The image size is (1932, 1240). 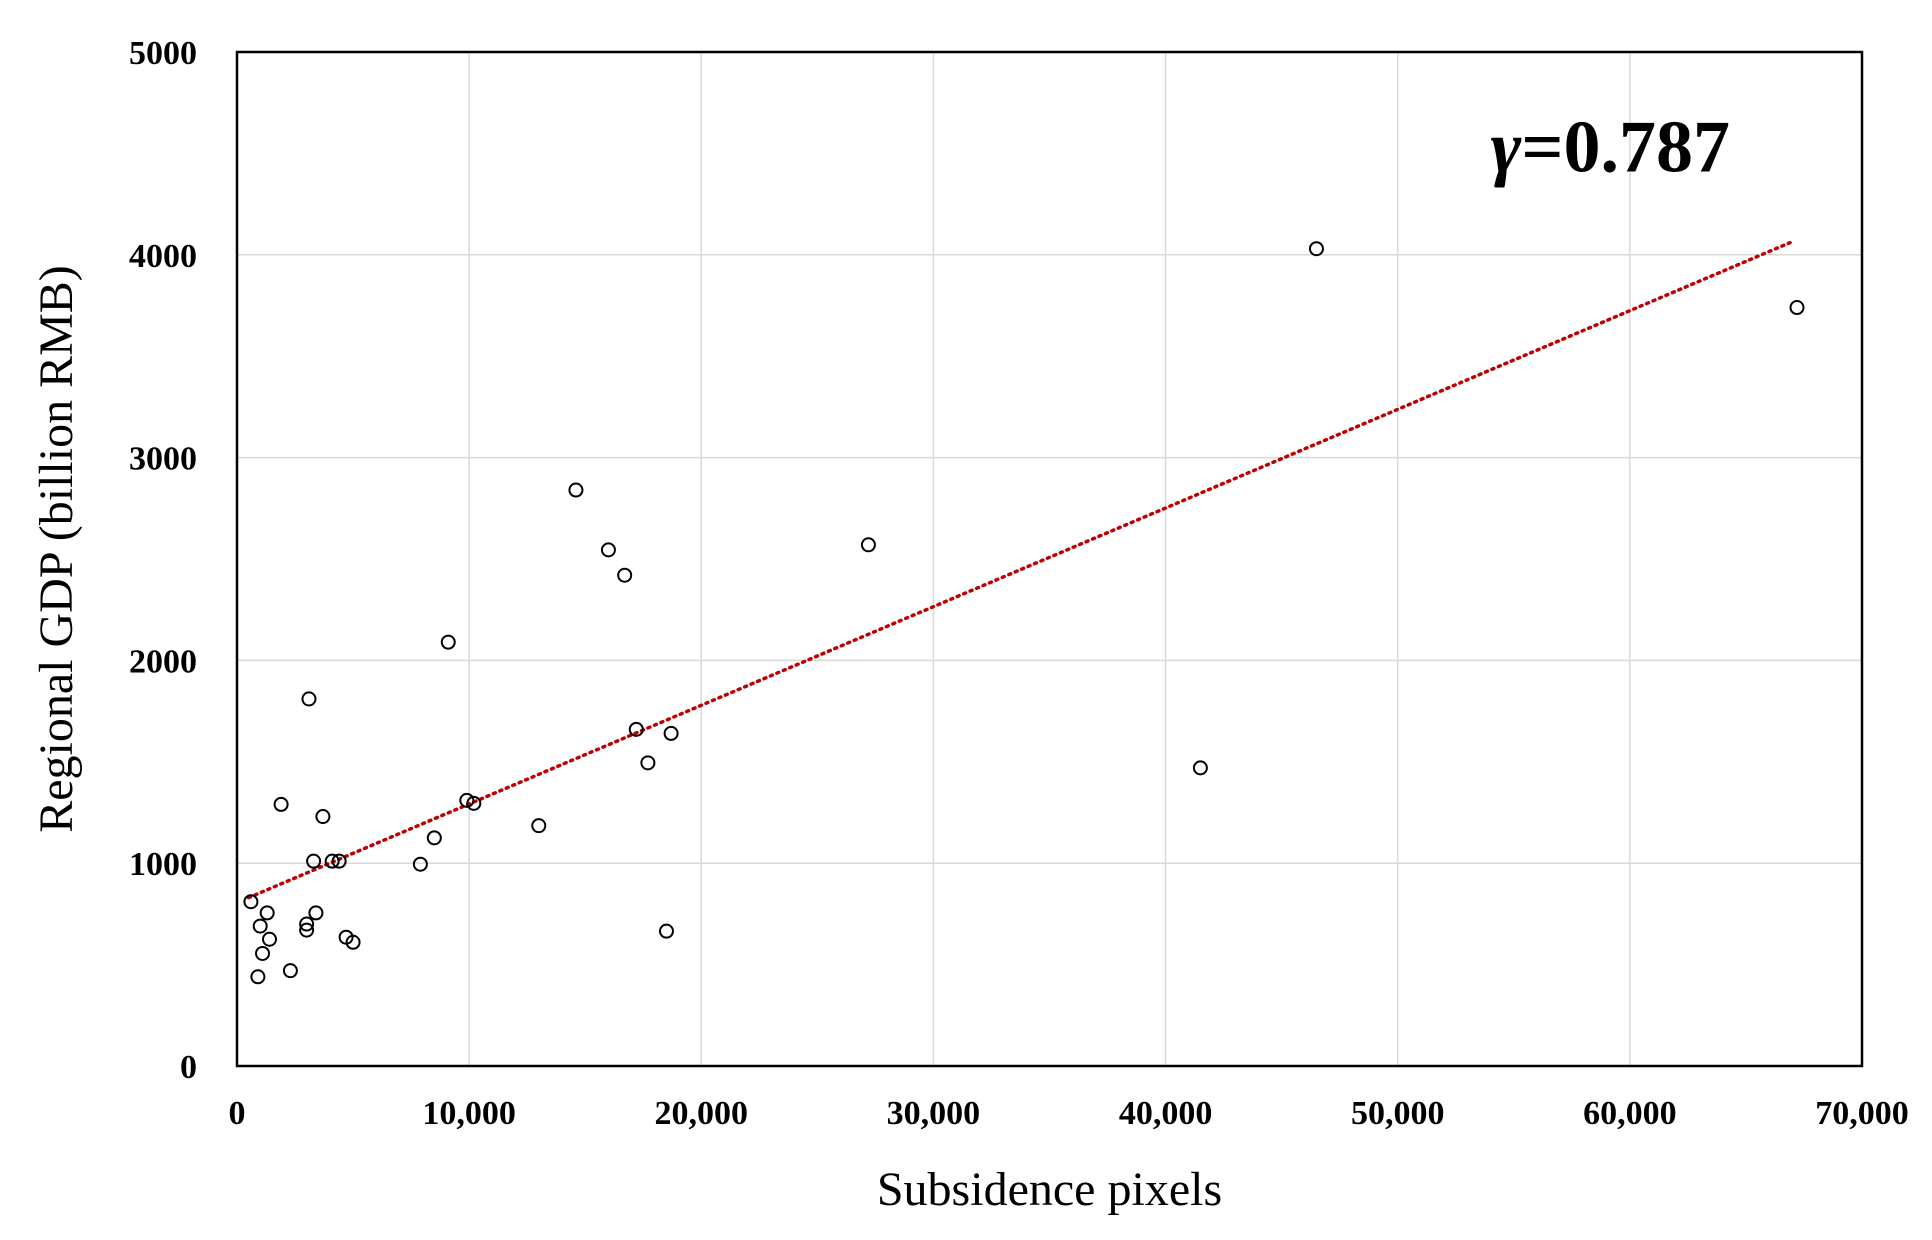 I want to click on correlation-value: =0.787, so click(x=1625, y=148).